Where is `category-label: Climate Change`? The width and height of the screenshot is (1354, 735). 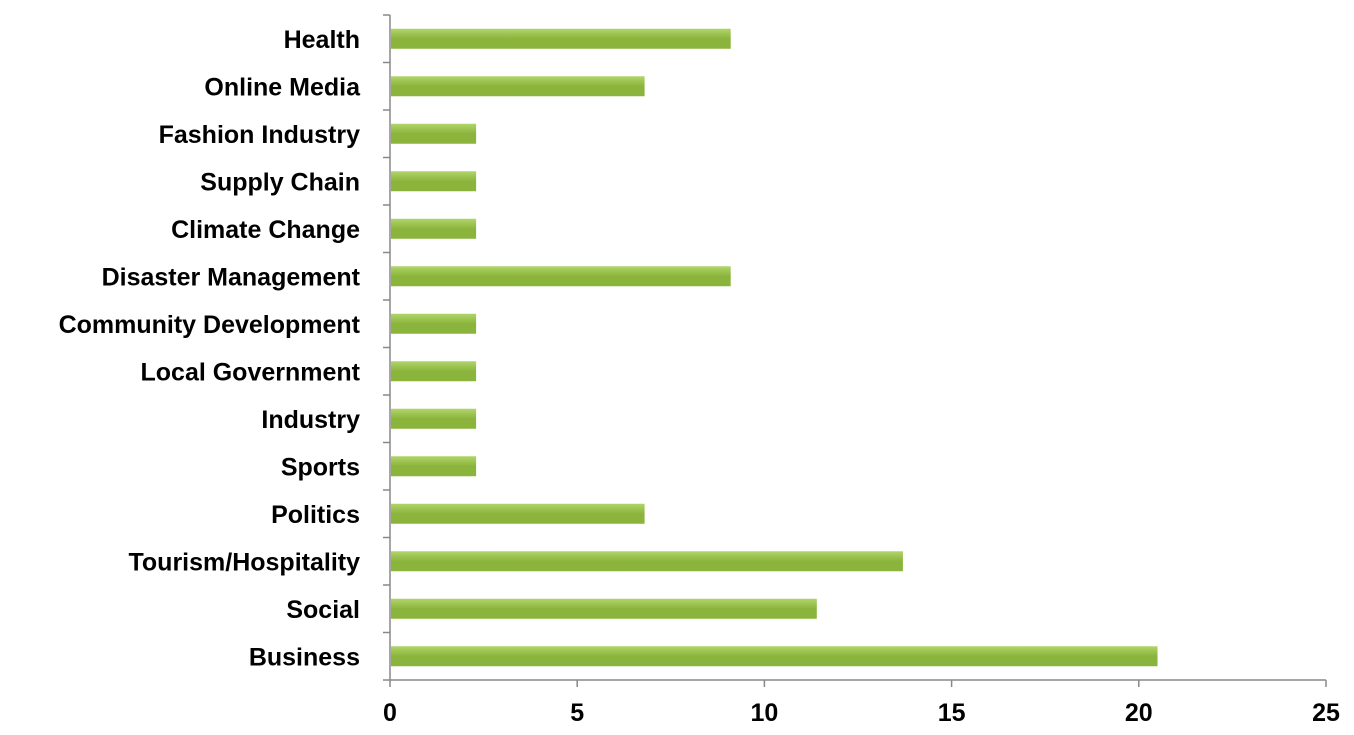 category-label: Climate Change is located at coordinates (265, 230).